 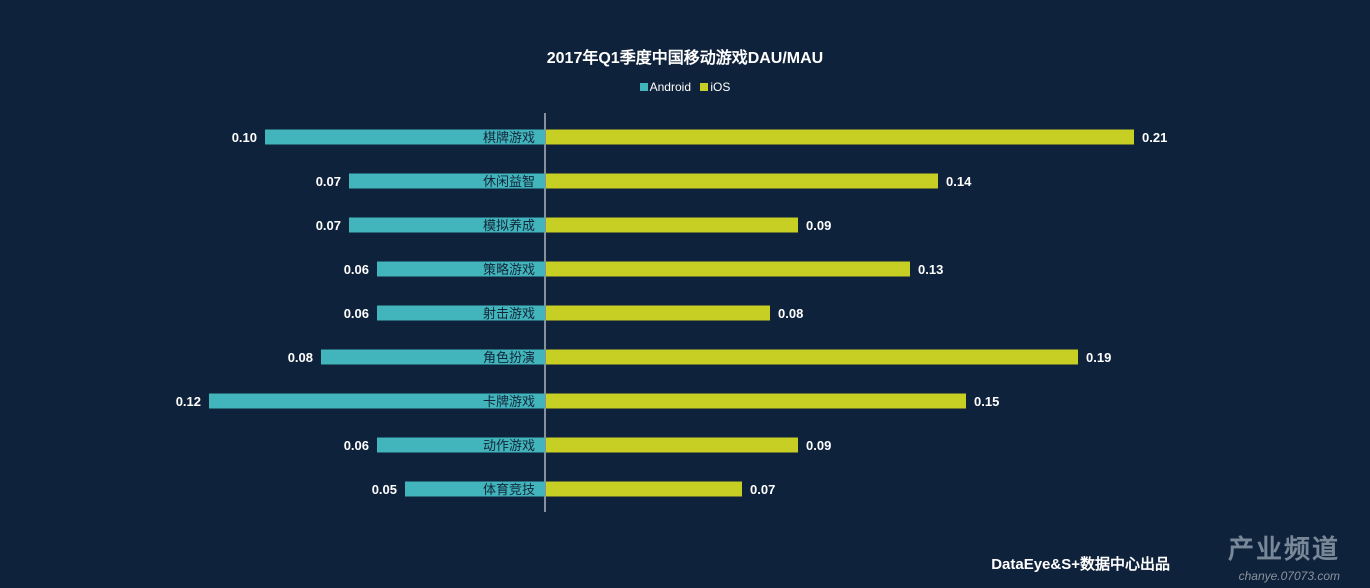 I want to click on legend-item-ios: iOS, so click(x=715, y=87).